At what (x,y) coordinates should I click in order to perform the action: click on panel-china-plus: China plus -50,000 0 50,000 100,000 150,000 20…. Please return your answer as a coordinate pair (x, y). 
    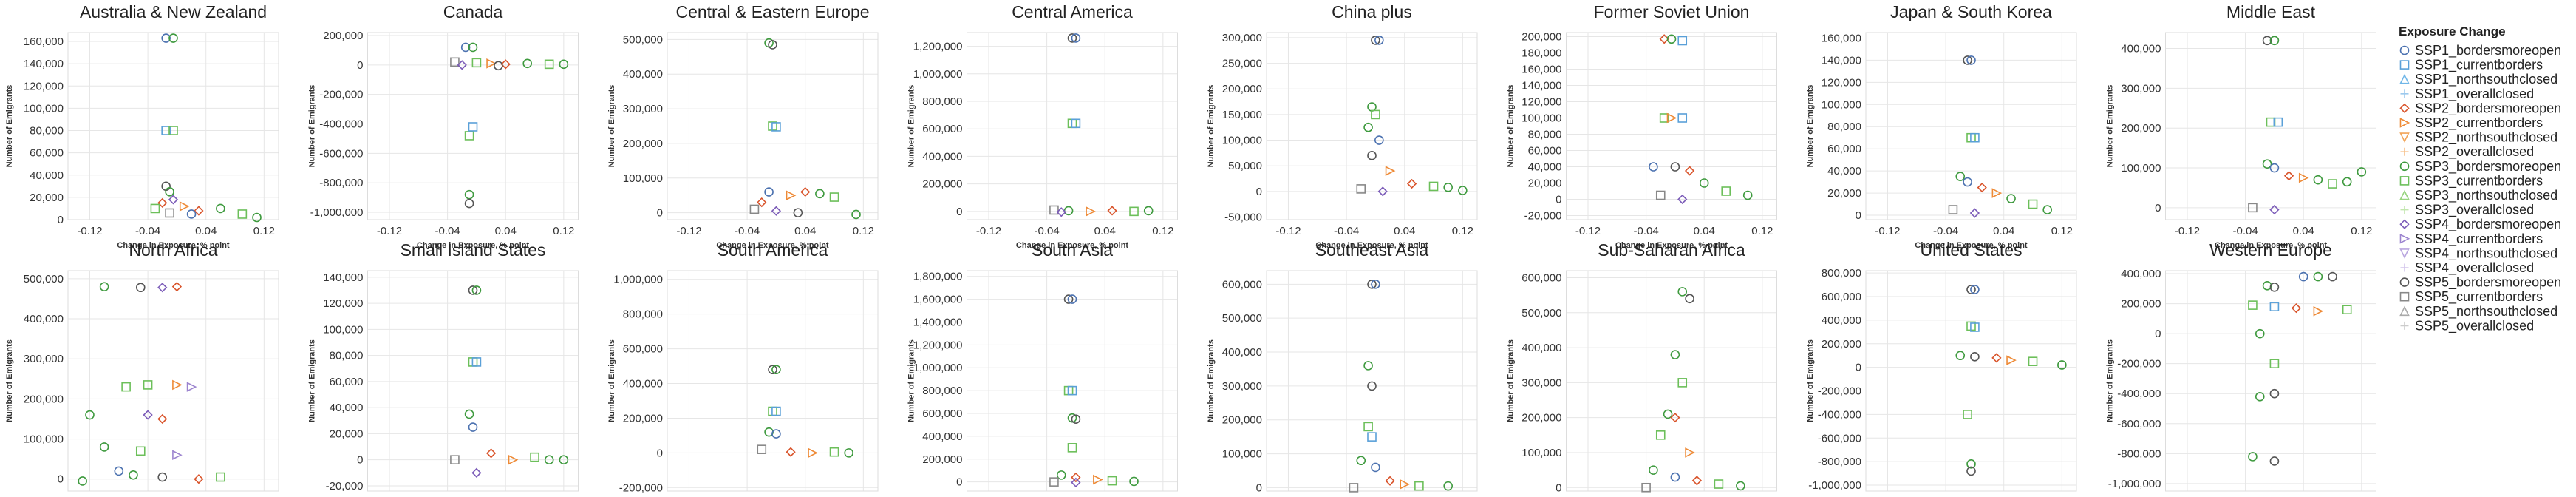
    Looking at the image, I should click on (1342, 126).